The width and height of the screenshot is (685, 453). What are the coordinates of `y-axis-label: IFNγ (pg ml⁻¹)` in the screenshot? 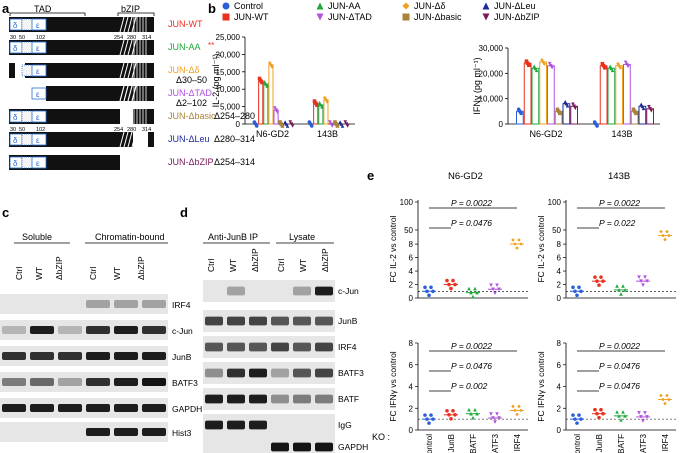 It's located at (477, 85).